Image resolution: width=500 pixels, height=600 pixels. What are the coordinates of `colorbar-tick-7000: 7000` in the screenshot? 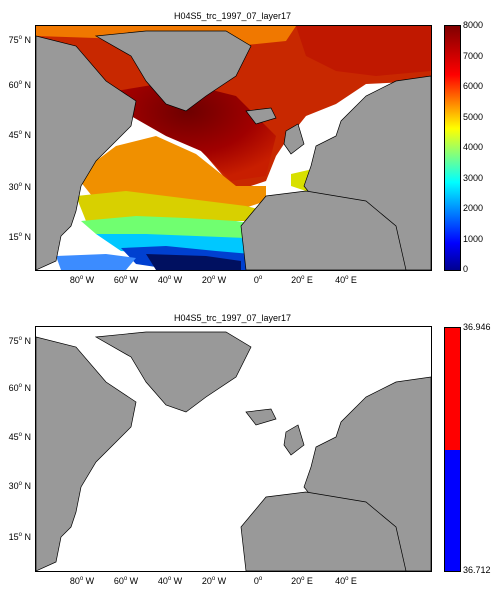 It's located at (473, 55).